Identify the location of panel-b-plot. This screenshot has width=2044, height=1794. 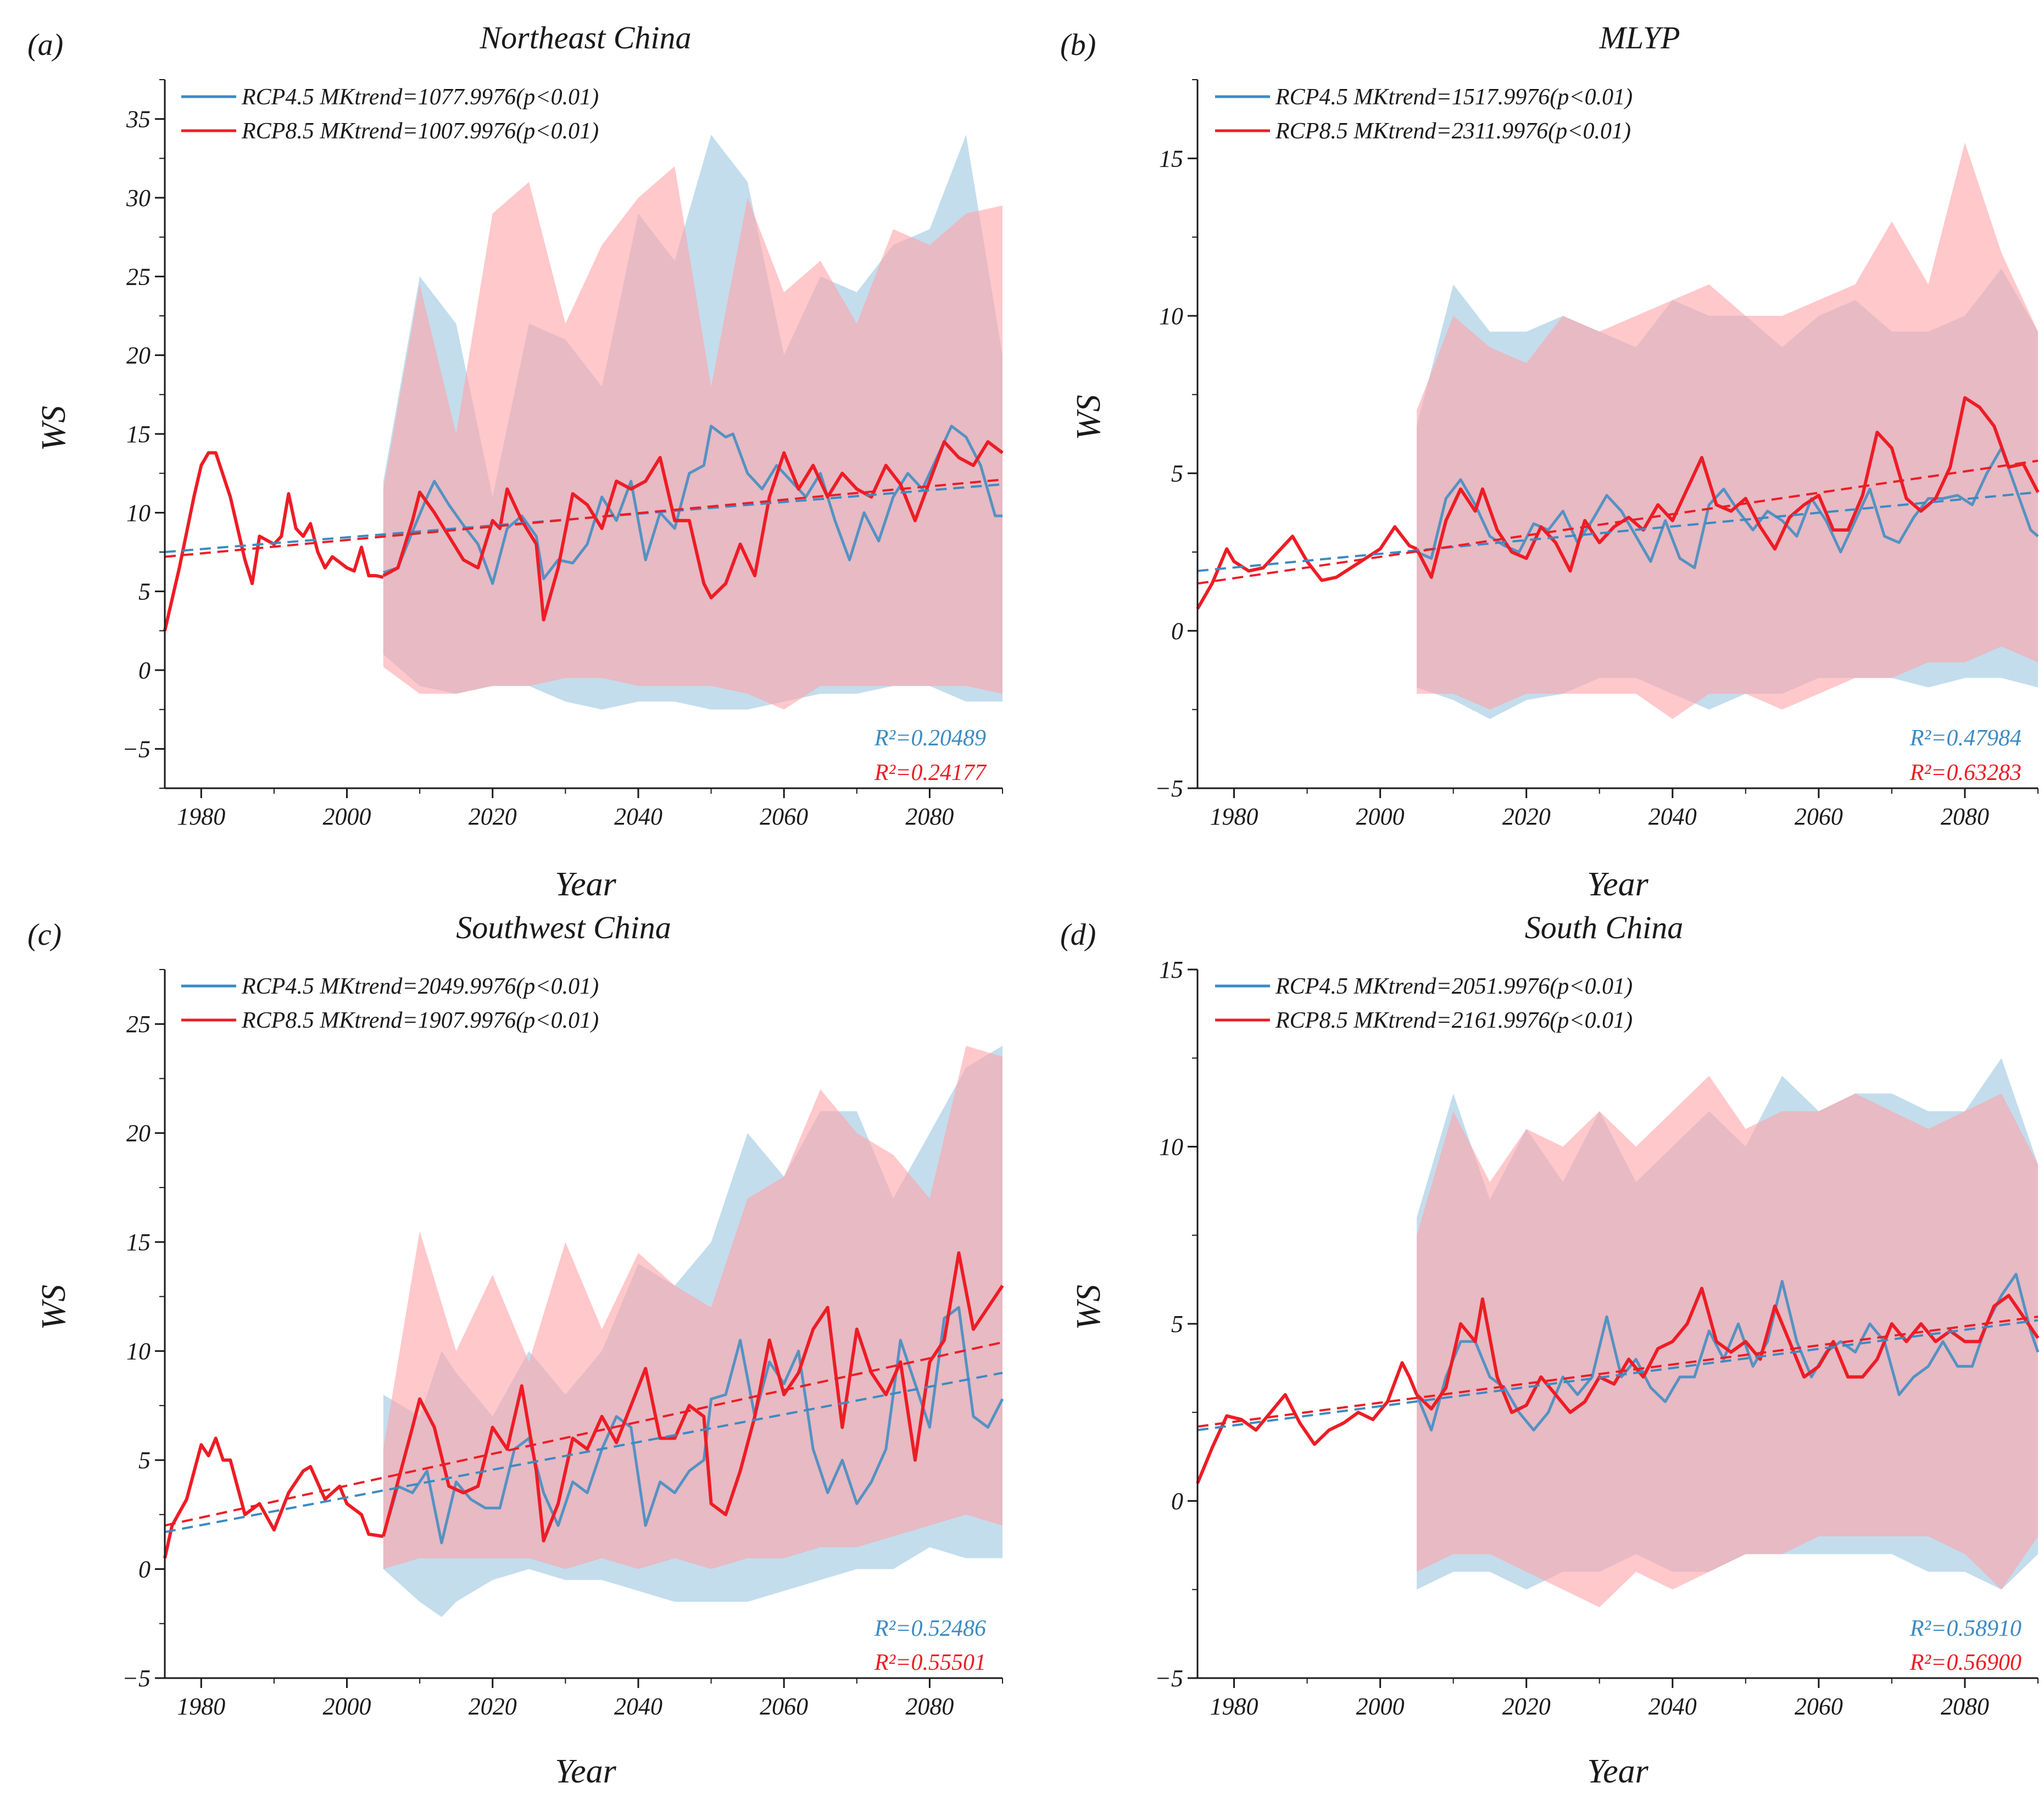
(1618, 430).